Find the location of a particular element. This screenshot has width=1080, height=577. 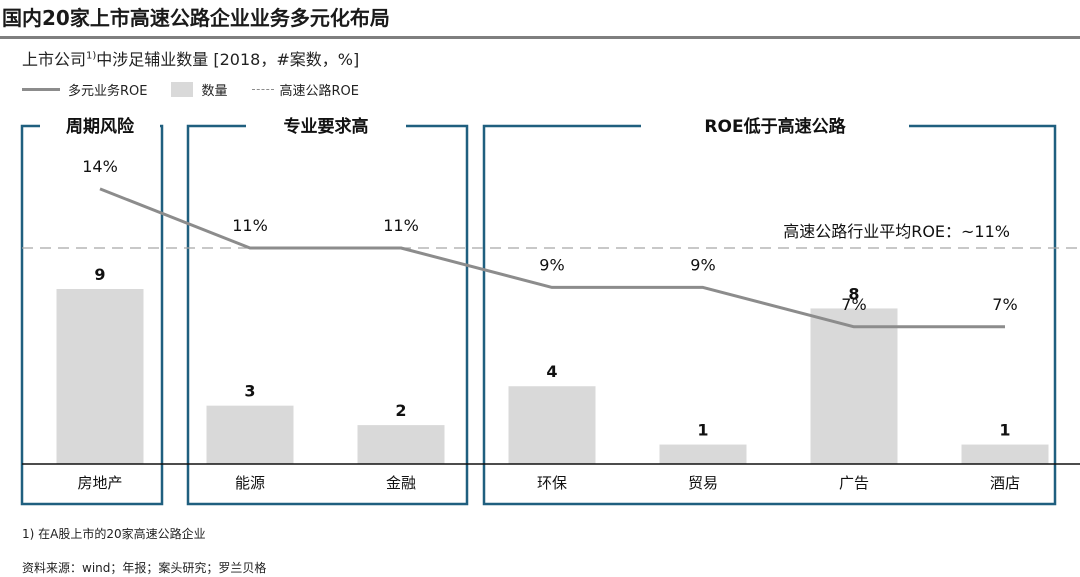

category-label-2: 能源 is located at coordinates (250, 483).